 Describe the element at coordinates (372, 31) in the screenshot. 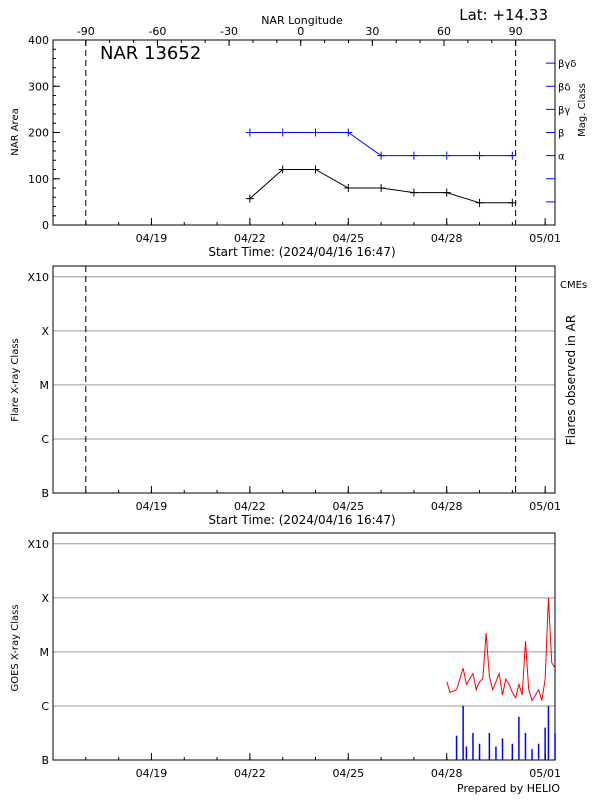

I see `top-tick-label: 30` at that location.